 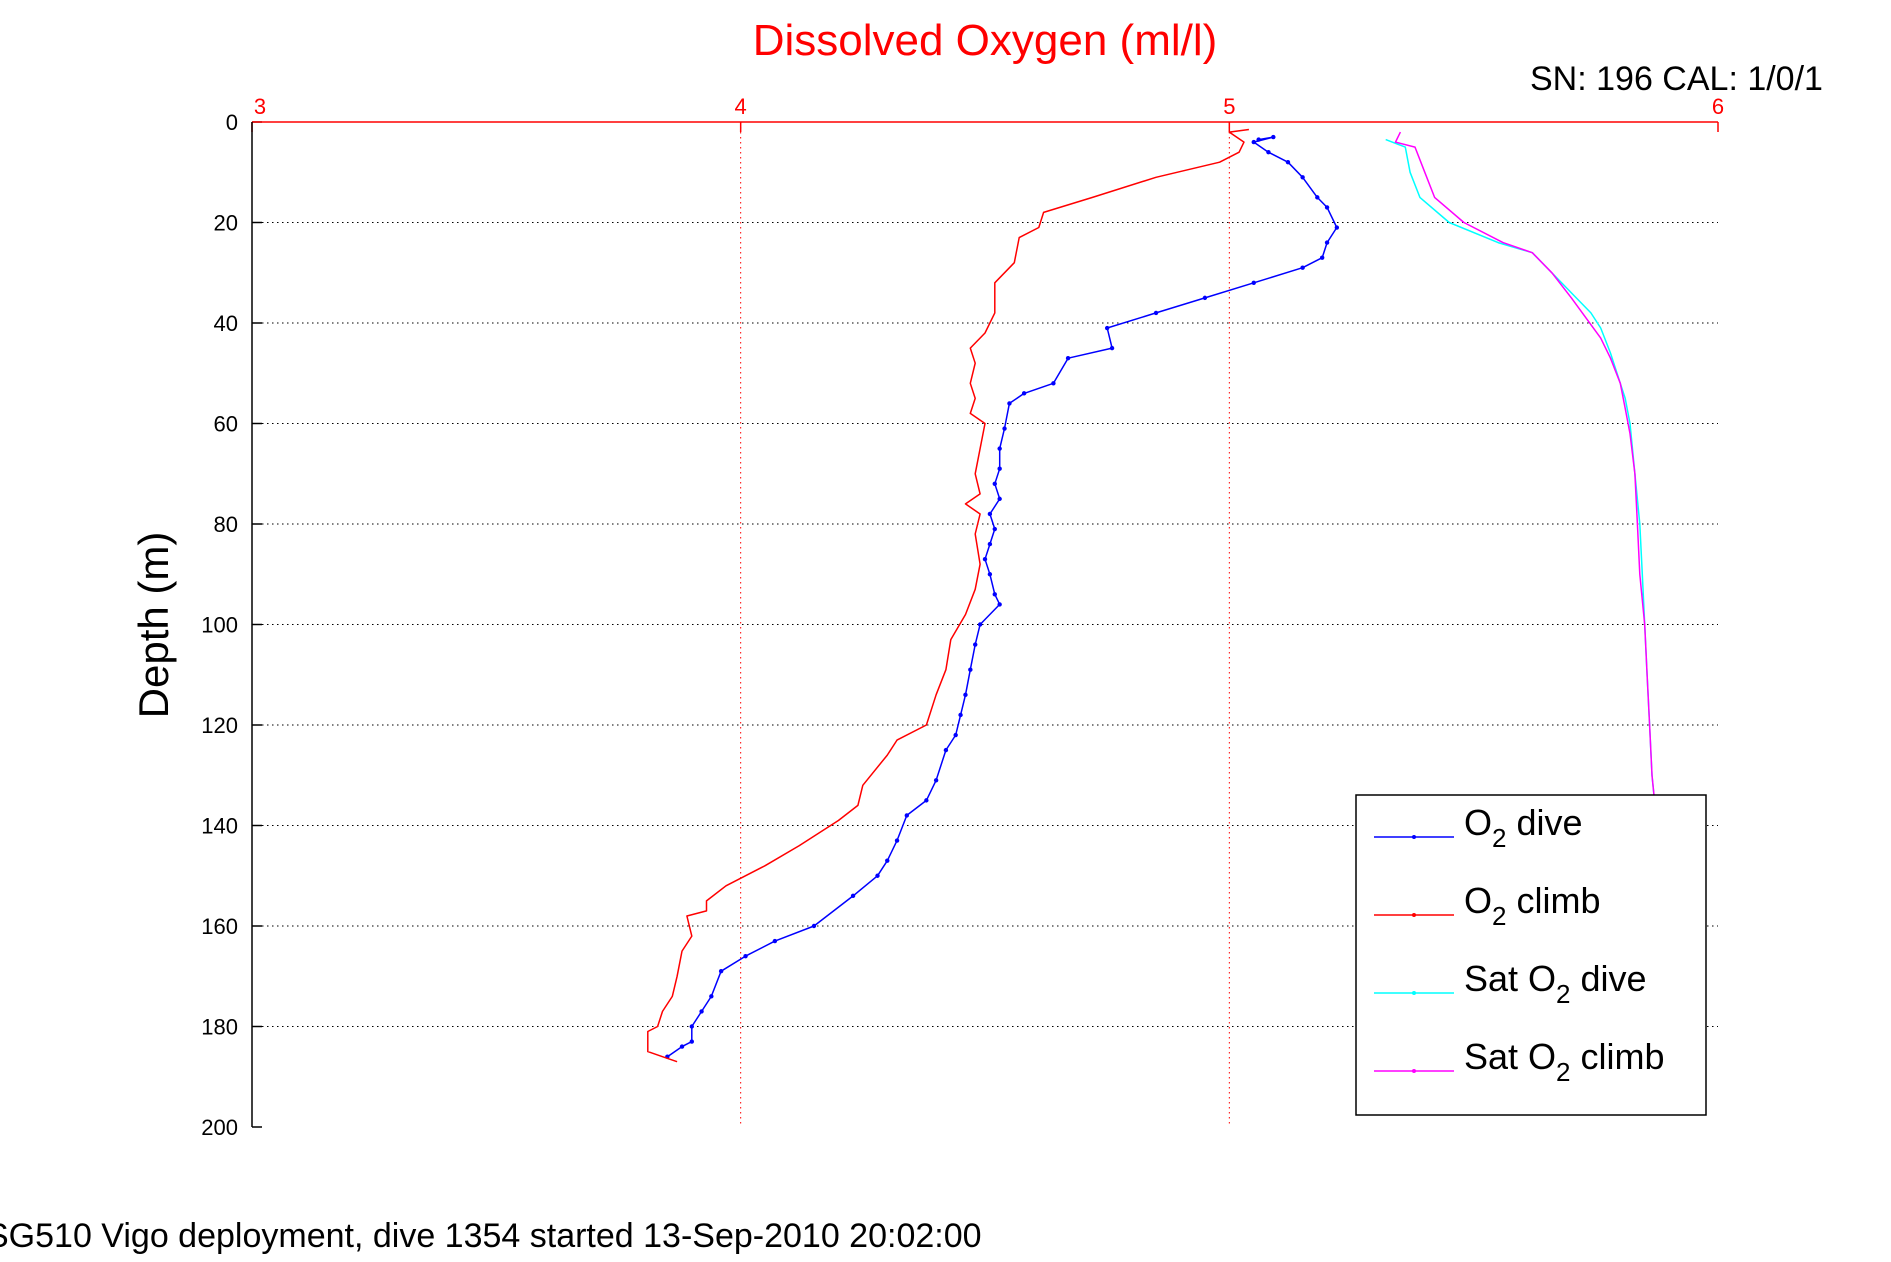 I want to click on legend-entry: Sat O2 climb, so click(x=1564, y=1061).